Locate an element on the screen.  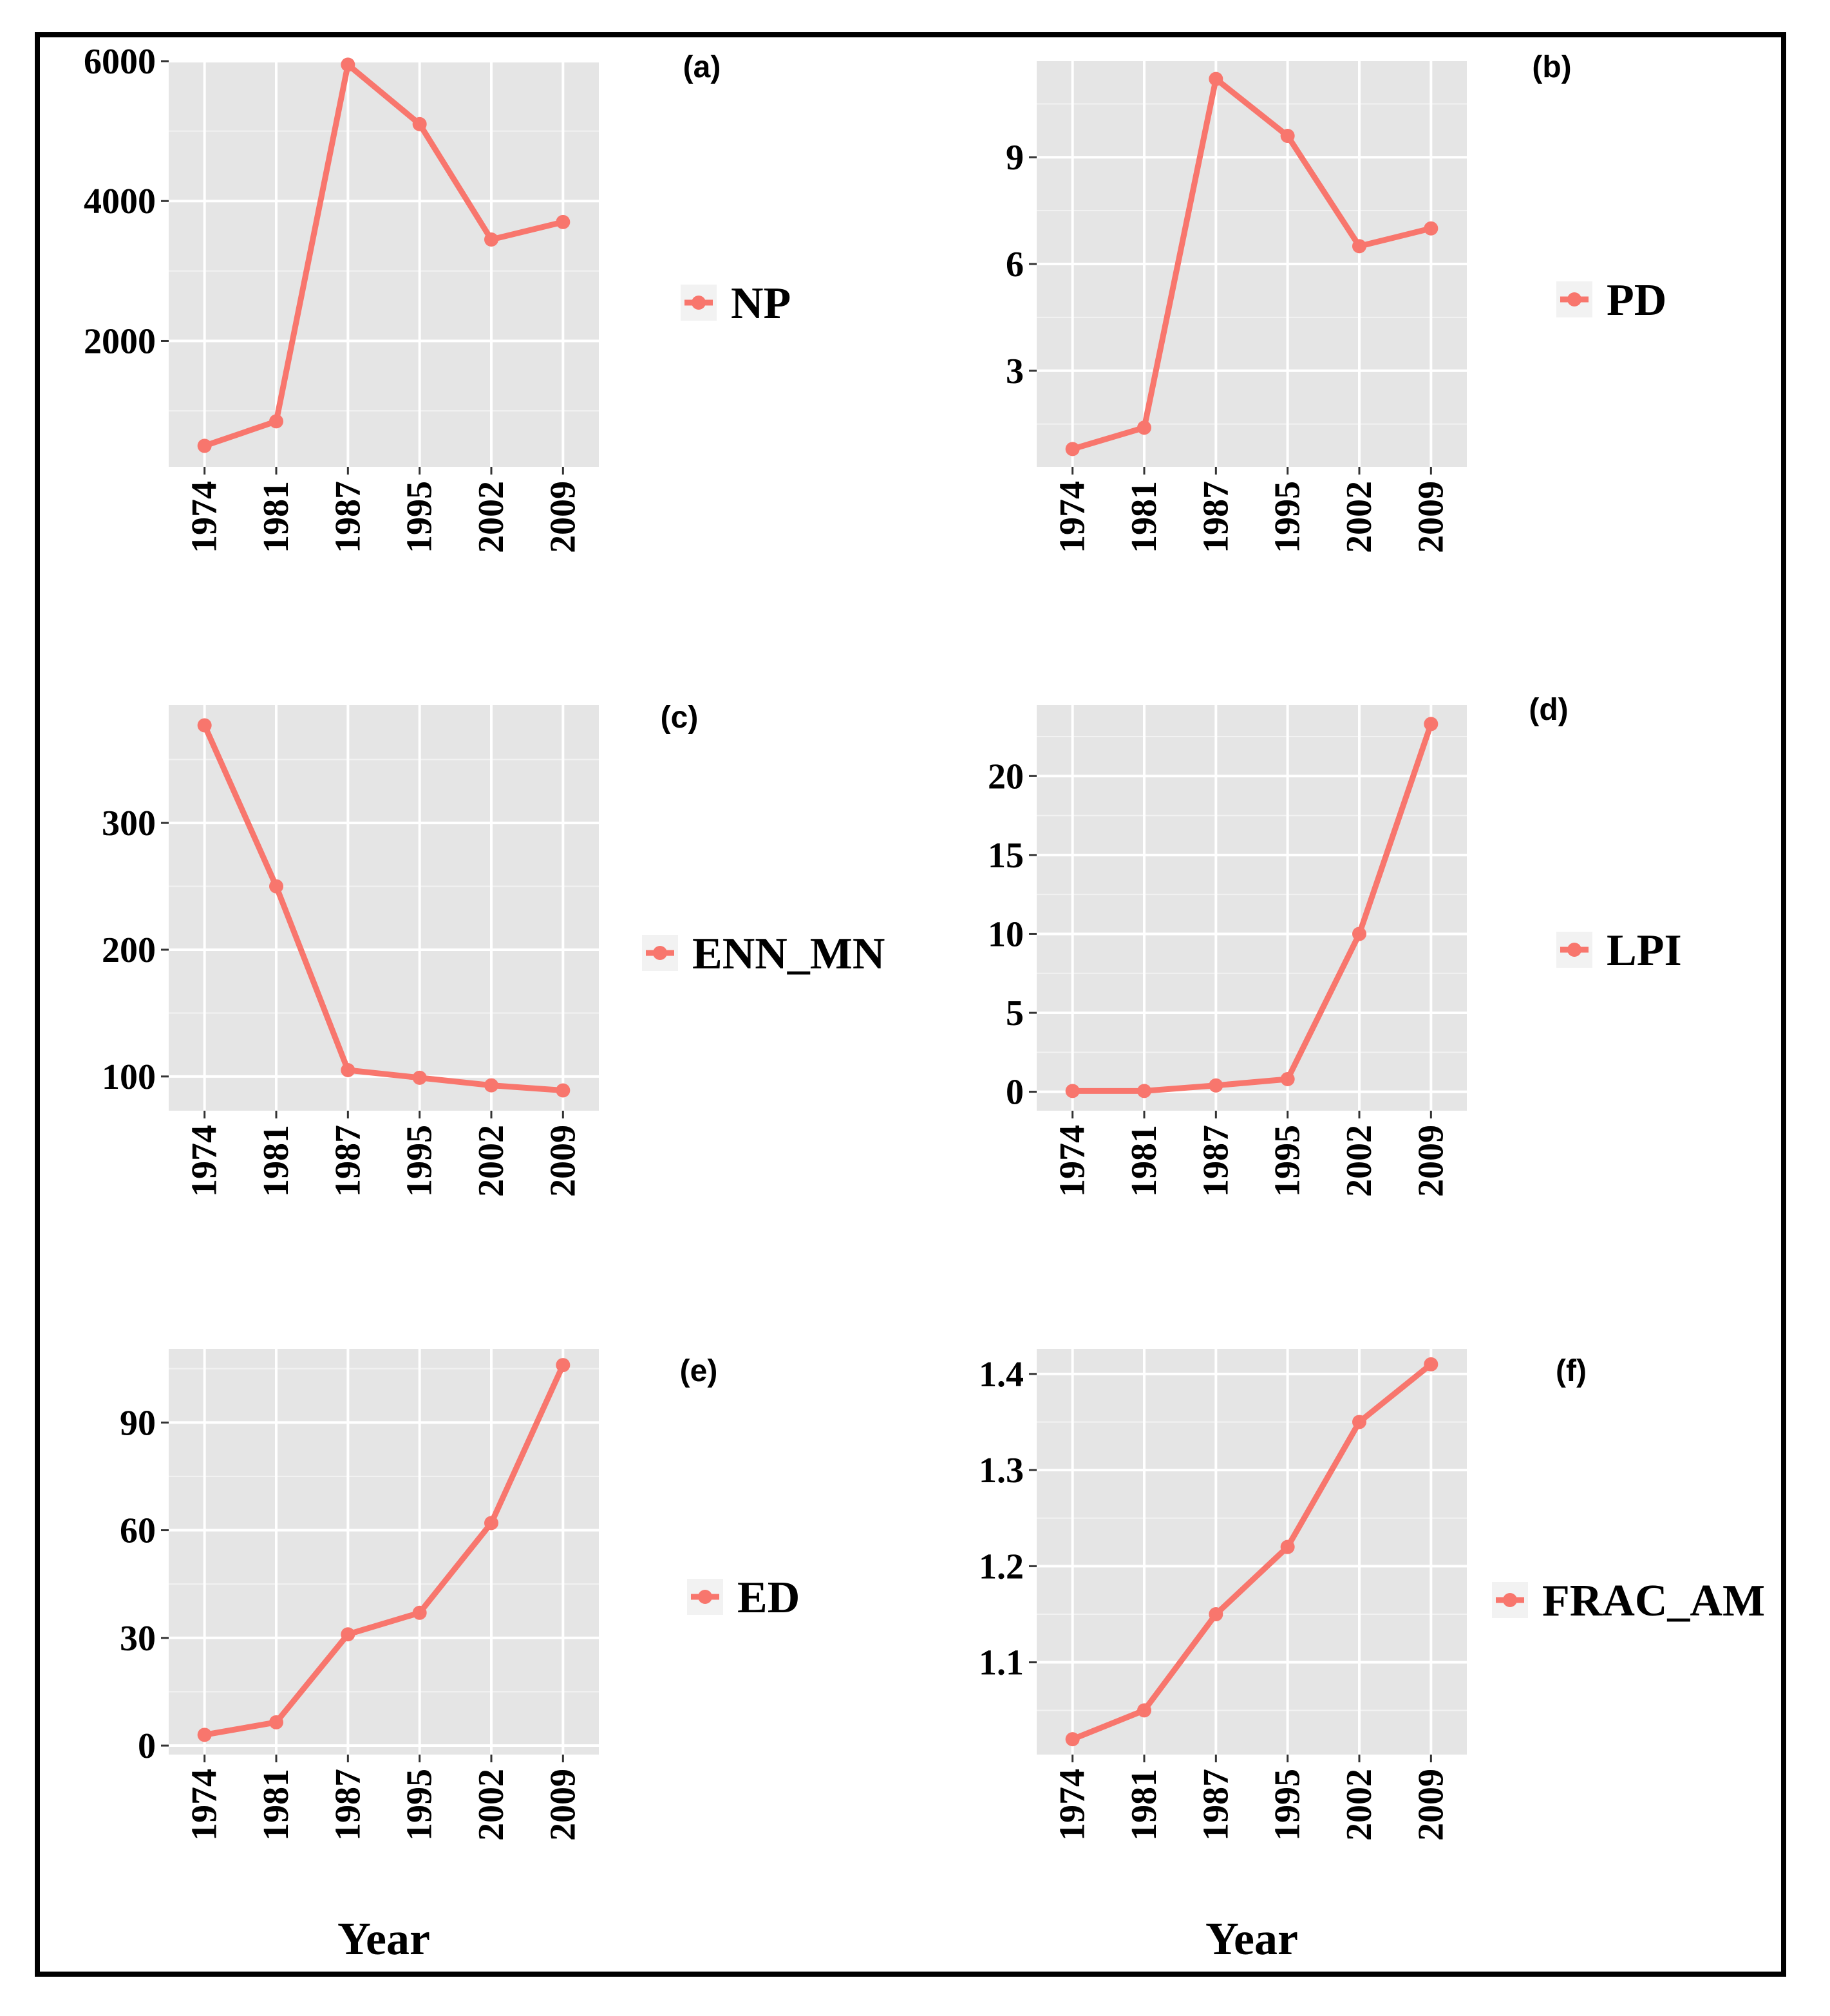
y-tick-label: 6 is located at coordinates (1015, 265).